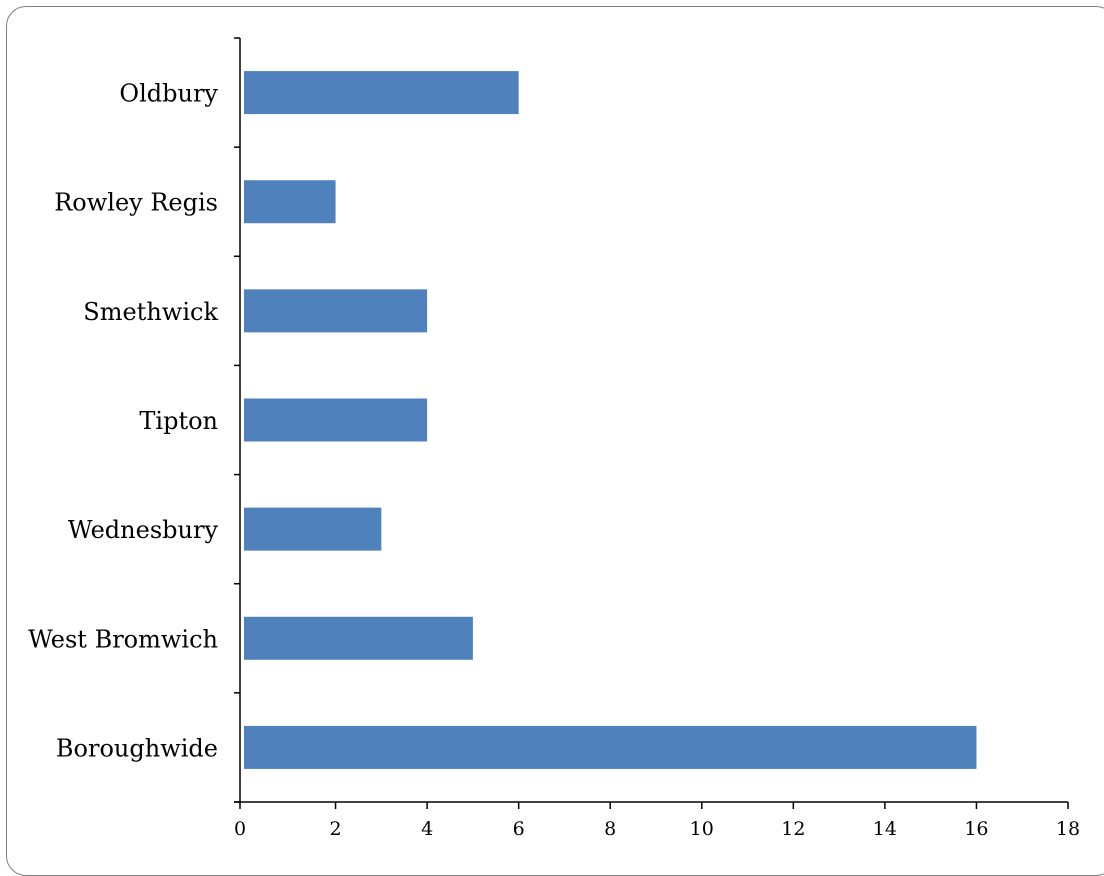 The height and width of the screenshot is (876, 1104). I want to click on category-label-west-bromwich: West Bromwich, so click(123, 639).